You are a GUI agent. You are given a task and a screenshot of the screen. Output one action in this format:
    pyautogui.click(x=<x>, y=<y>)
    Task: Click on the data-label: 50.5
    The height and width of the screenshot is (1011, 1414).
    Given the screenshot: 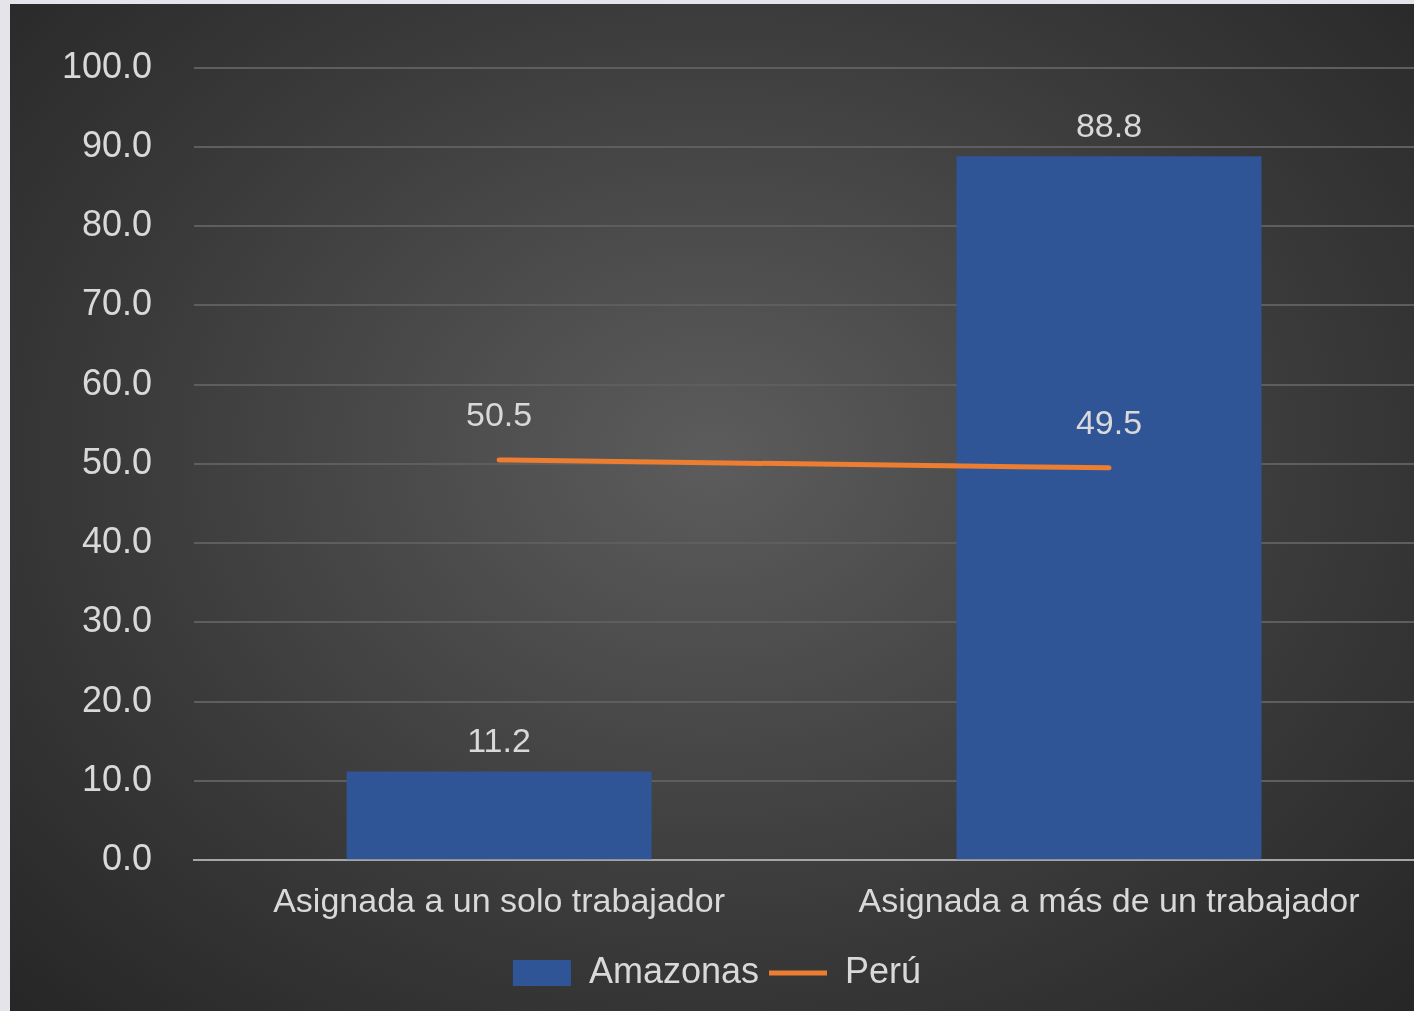 What is the action you would take?
    pyautogui.click(x=499, y=414)
    